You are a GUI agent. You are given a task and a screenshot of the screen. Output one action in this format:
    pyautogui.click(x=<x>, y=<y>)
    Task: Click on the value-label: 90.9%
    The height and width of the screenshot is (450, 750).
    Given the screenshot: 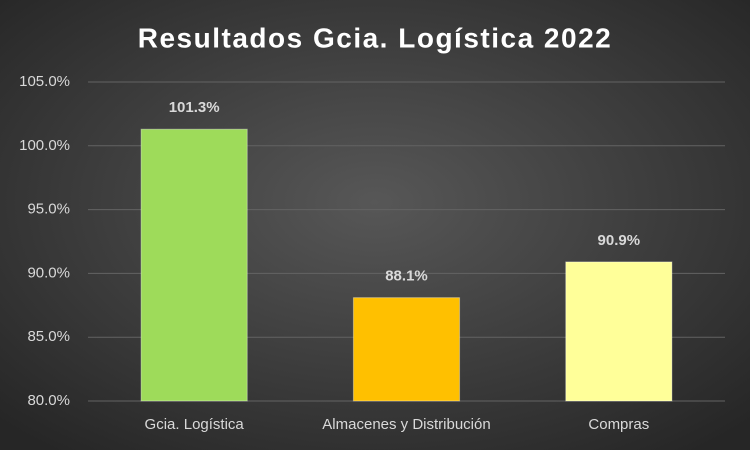 What is the action you would take?
    pyautogui.click(x=619, y=240)
    